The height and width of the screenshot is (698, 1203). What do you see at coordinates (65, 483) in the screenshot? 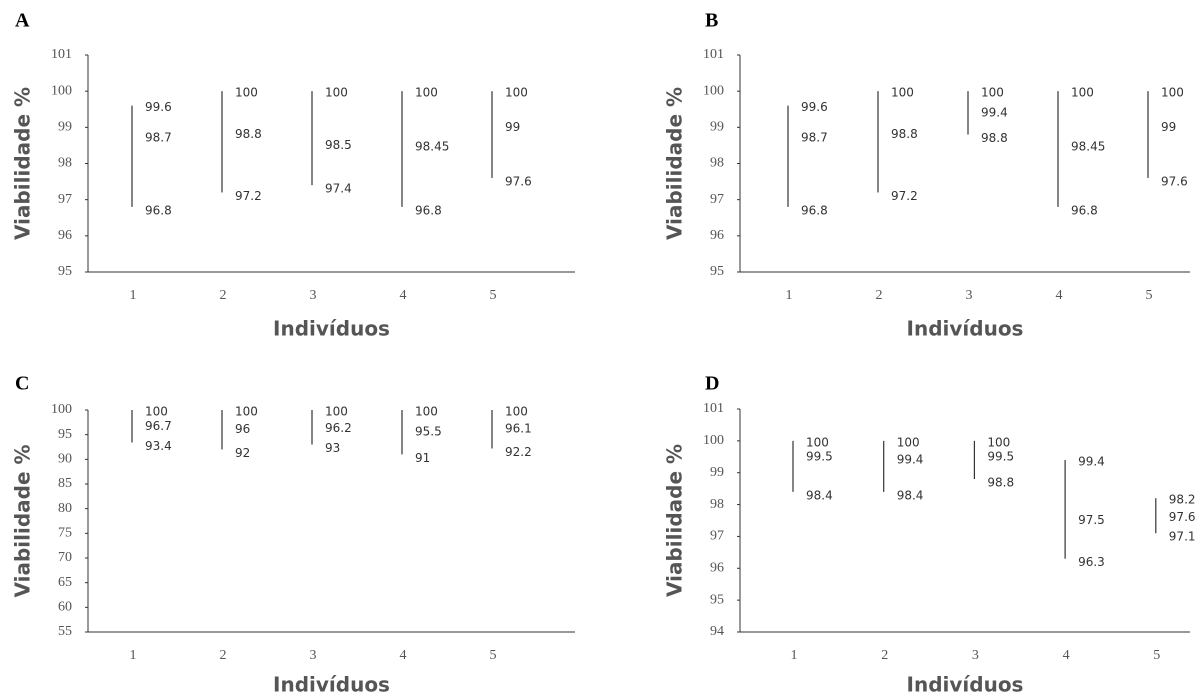
I see `y-tick-label: 85` at bounding box center [65, 483].